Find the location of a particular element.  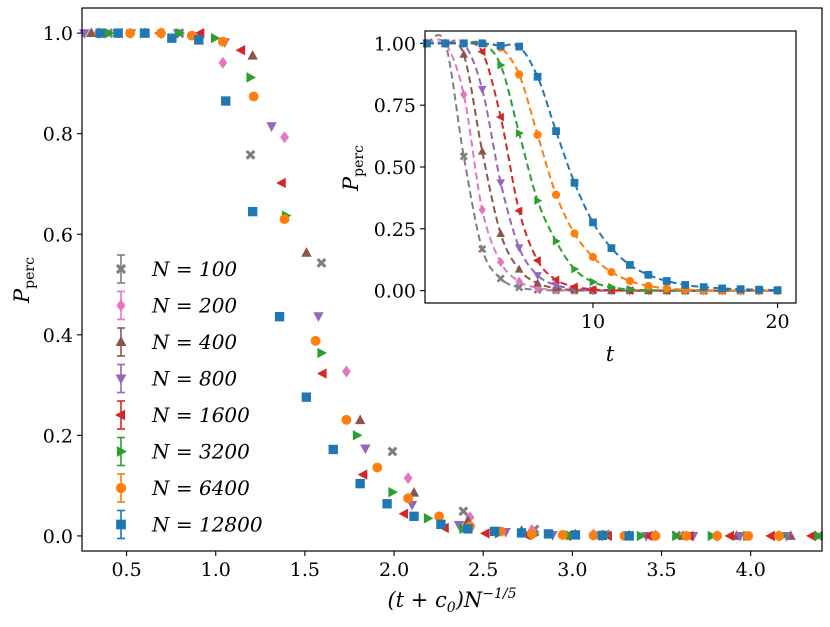

legend-marker-N3200 is located at coordinates (121, 451).